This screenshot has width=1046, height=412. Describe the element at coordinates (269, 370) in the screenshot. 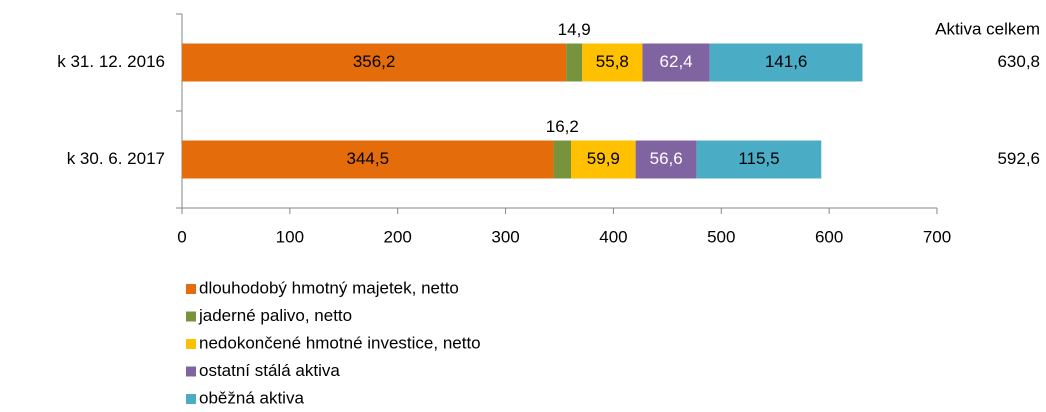

I see `legend-label: ostatní stálá aktiva` at that location.